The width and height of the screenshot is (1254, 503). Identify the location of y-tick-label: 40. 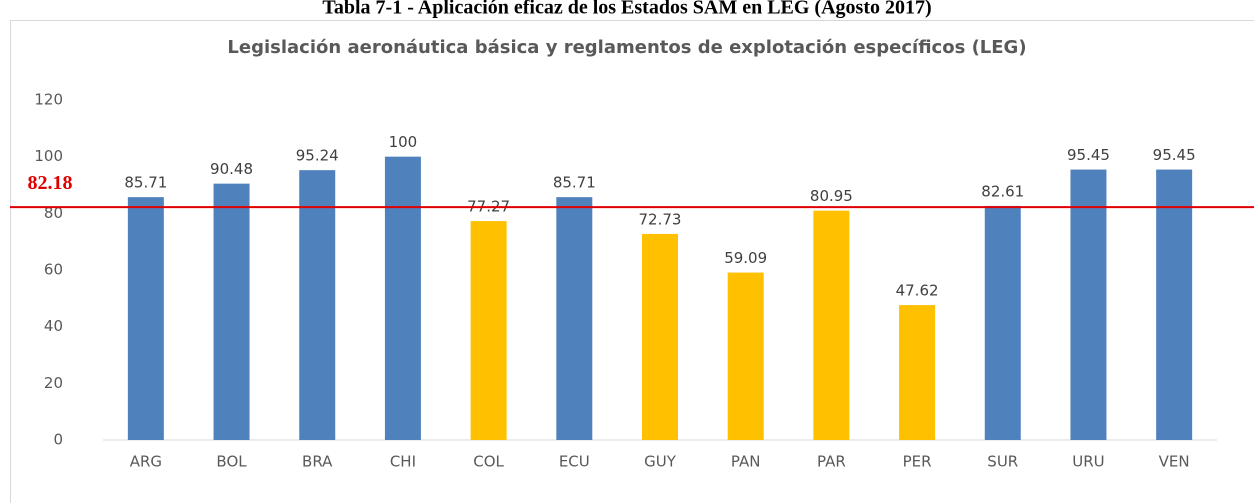
(53, 326).